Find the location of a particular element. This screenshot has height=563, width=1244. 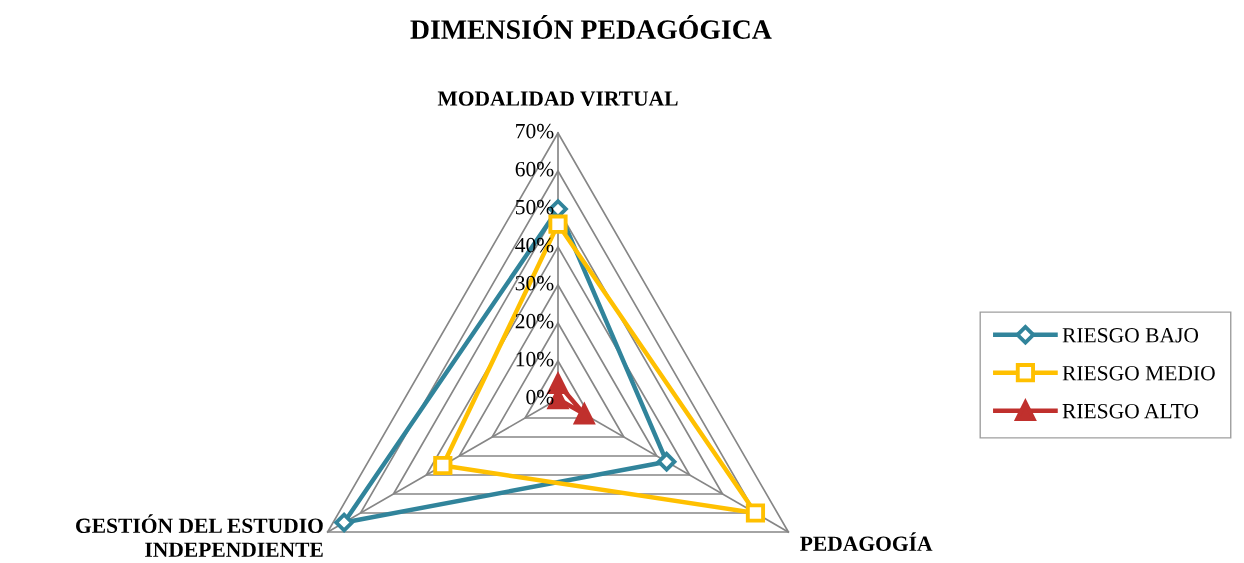

legend-label: RIESGO BAJO is located at coordinates (1130, 335).